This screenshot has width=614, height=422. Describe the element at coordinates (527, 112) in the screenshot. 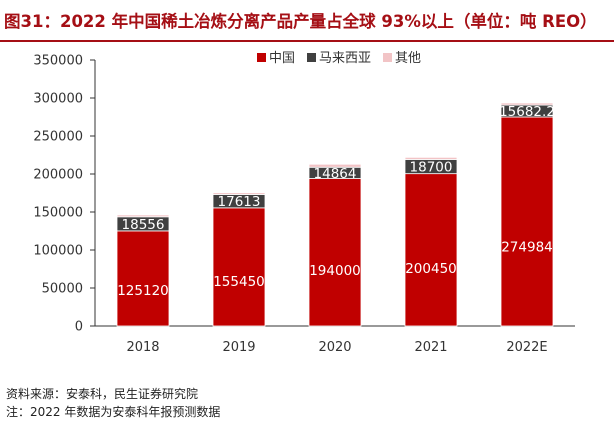

I see `data-label: 15682.2` at that location.